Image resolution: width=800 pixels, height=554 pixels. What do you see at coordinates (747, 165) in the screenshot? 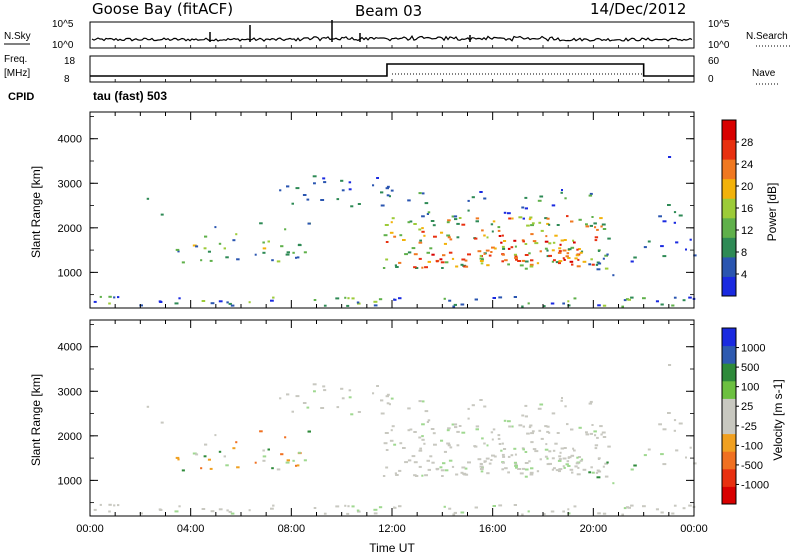
I see `power-colorbar-tick: 24` at bounding box center [747, 165].